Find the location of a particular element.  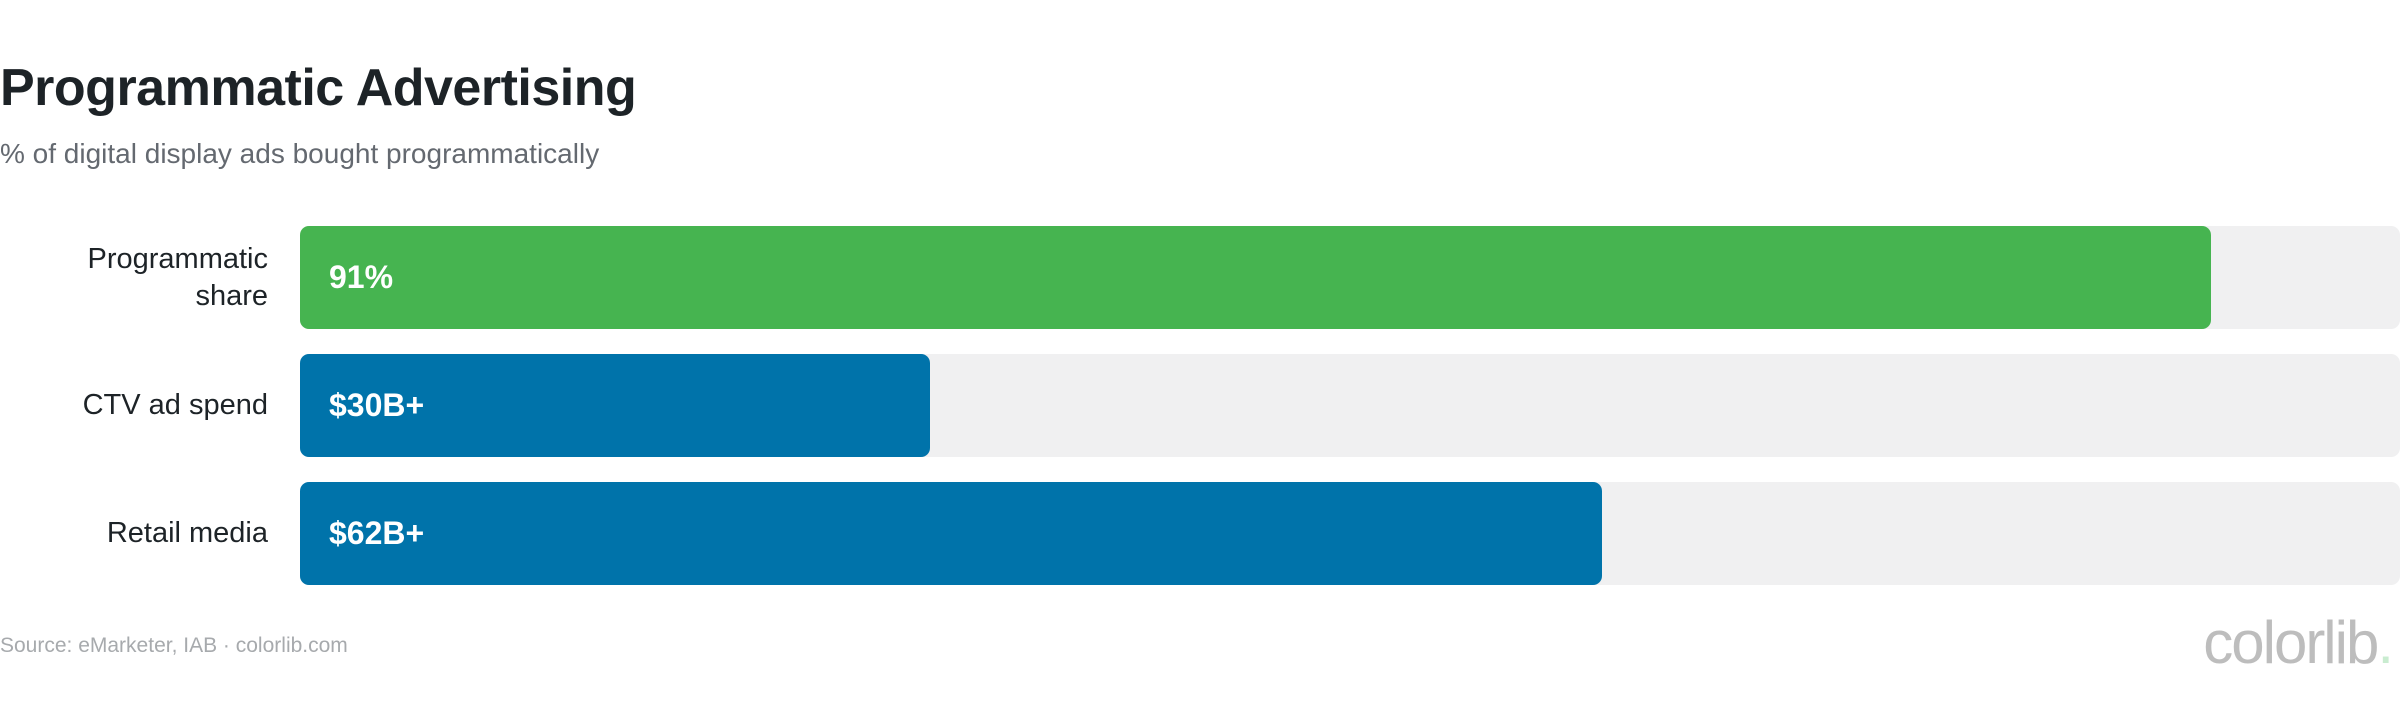

category-label: Retail media is located at coordinates (187, 533).